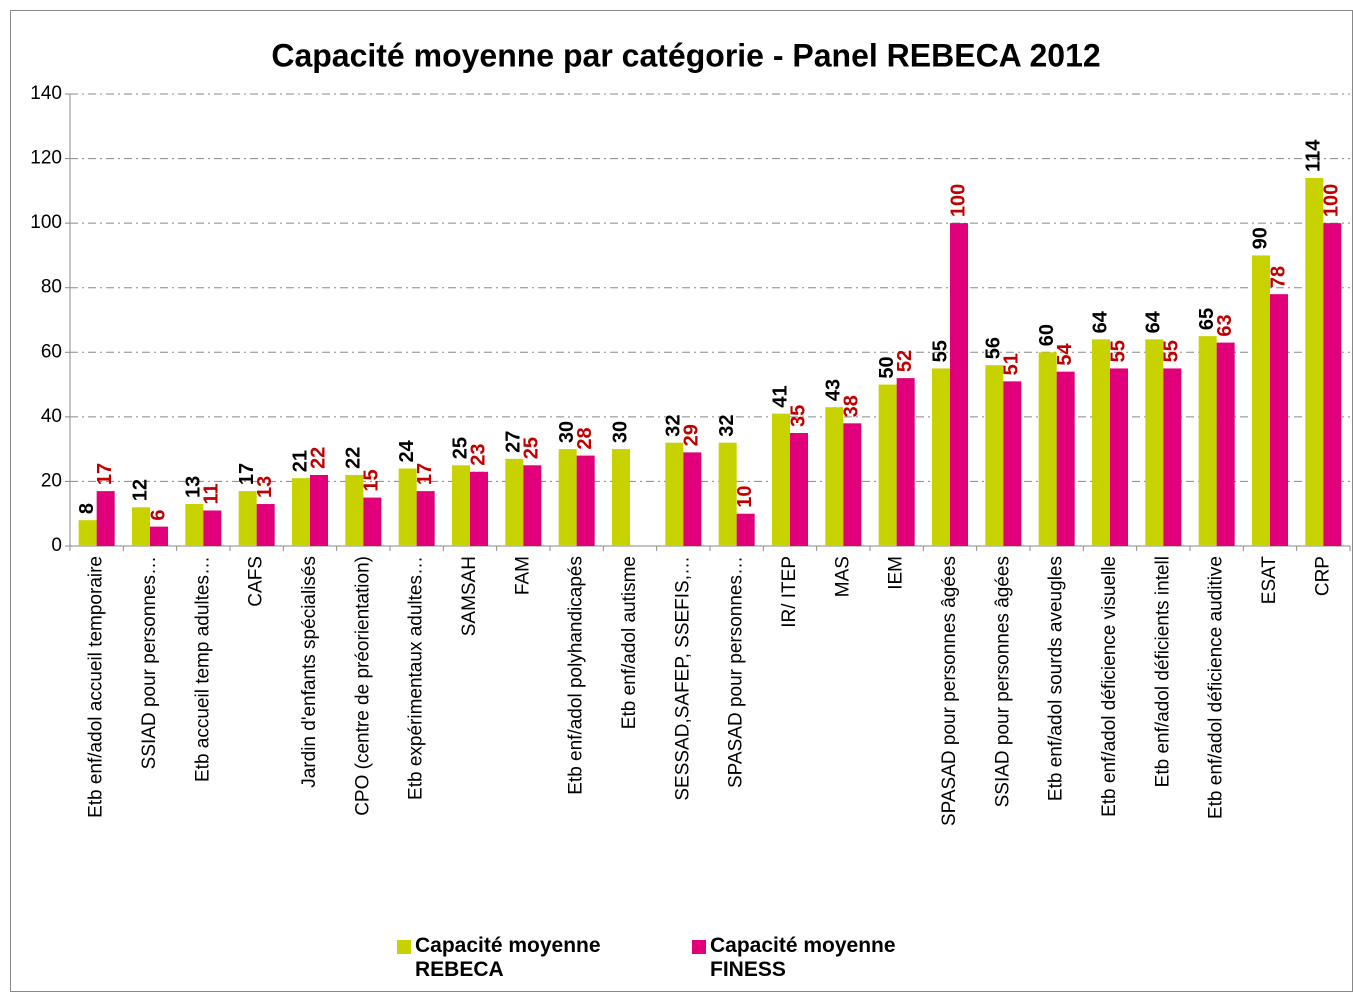 This screenshot has width=1353, height=992. I want to click on data-label: 12, so click(140, 490).